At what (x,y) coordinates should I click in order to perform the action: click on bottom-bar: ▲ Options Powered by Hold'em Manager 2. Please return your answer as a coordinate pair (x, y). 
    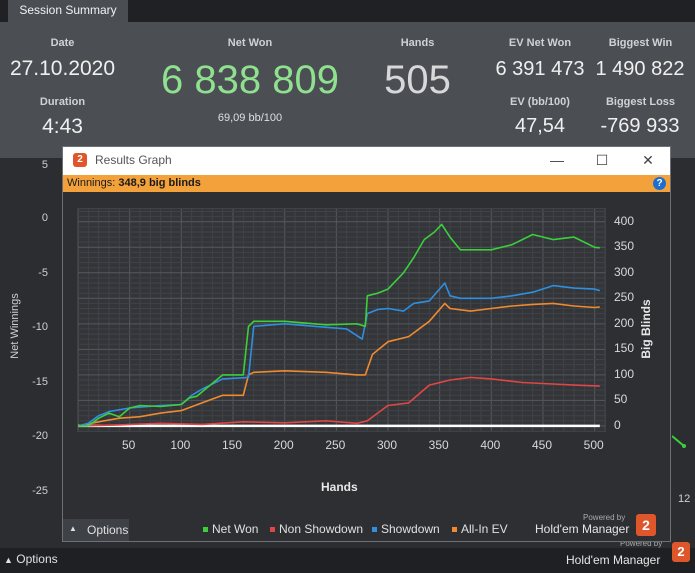
    Looking at the image, I should click on (347, 556).